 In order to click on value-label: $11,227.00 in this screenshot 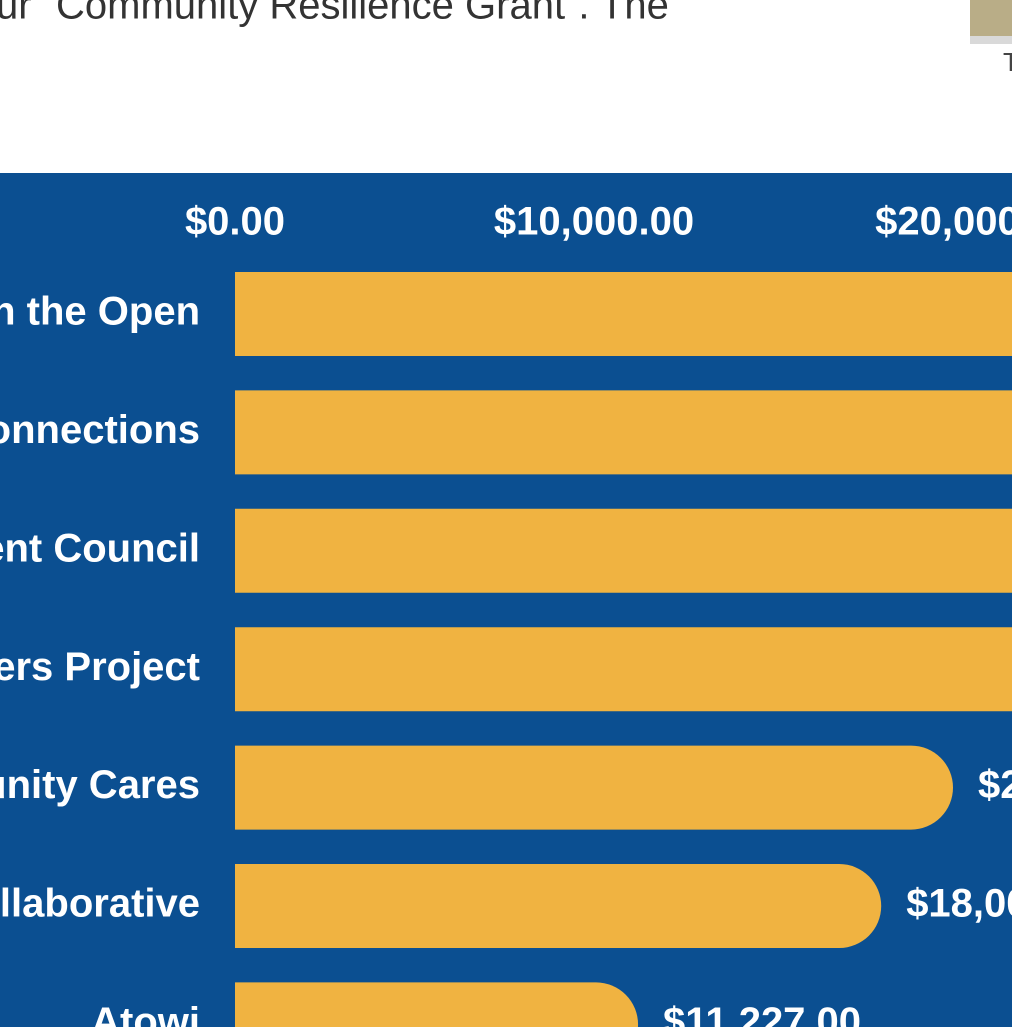, I will do `click(762, 1013)`.